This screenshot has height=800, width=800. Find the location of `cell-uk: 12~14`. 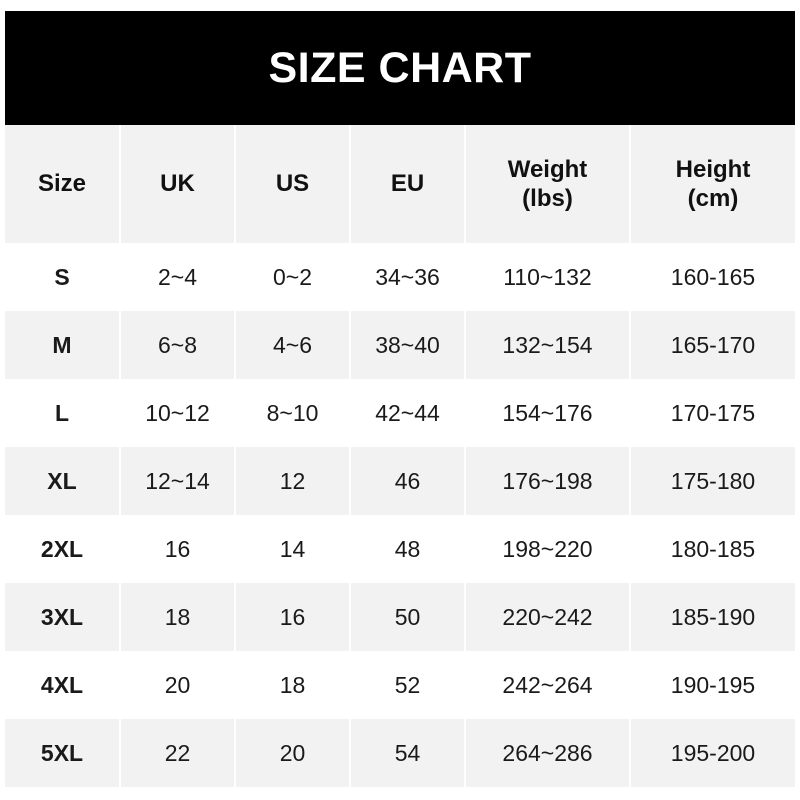

cell-uk: 12~14 is located at coordinates (178, 481).